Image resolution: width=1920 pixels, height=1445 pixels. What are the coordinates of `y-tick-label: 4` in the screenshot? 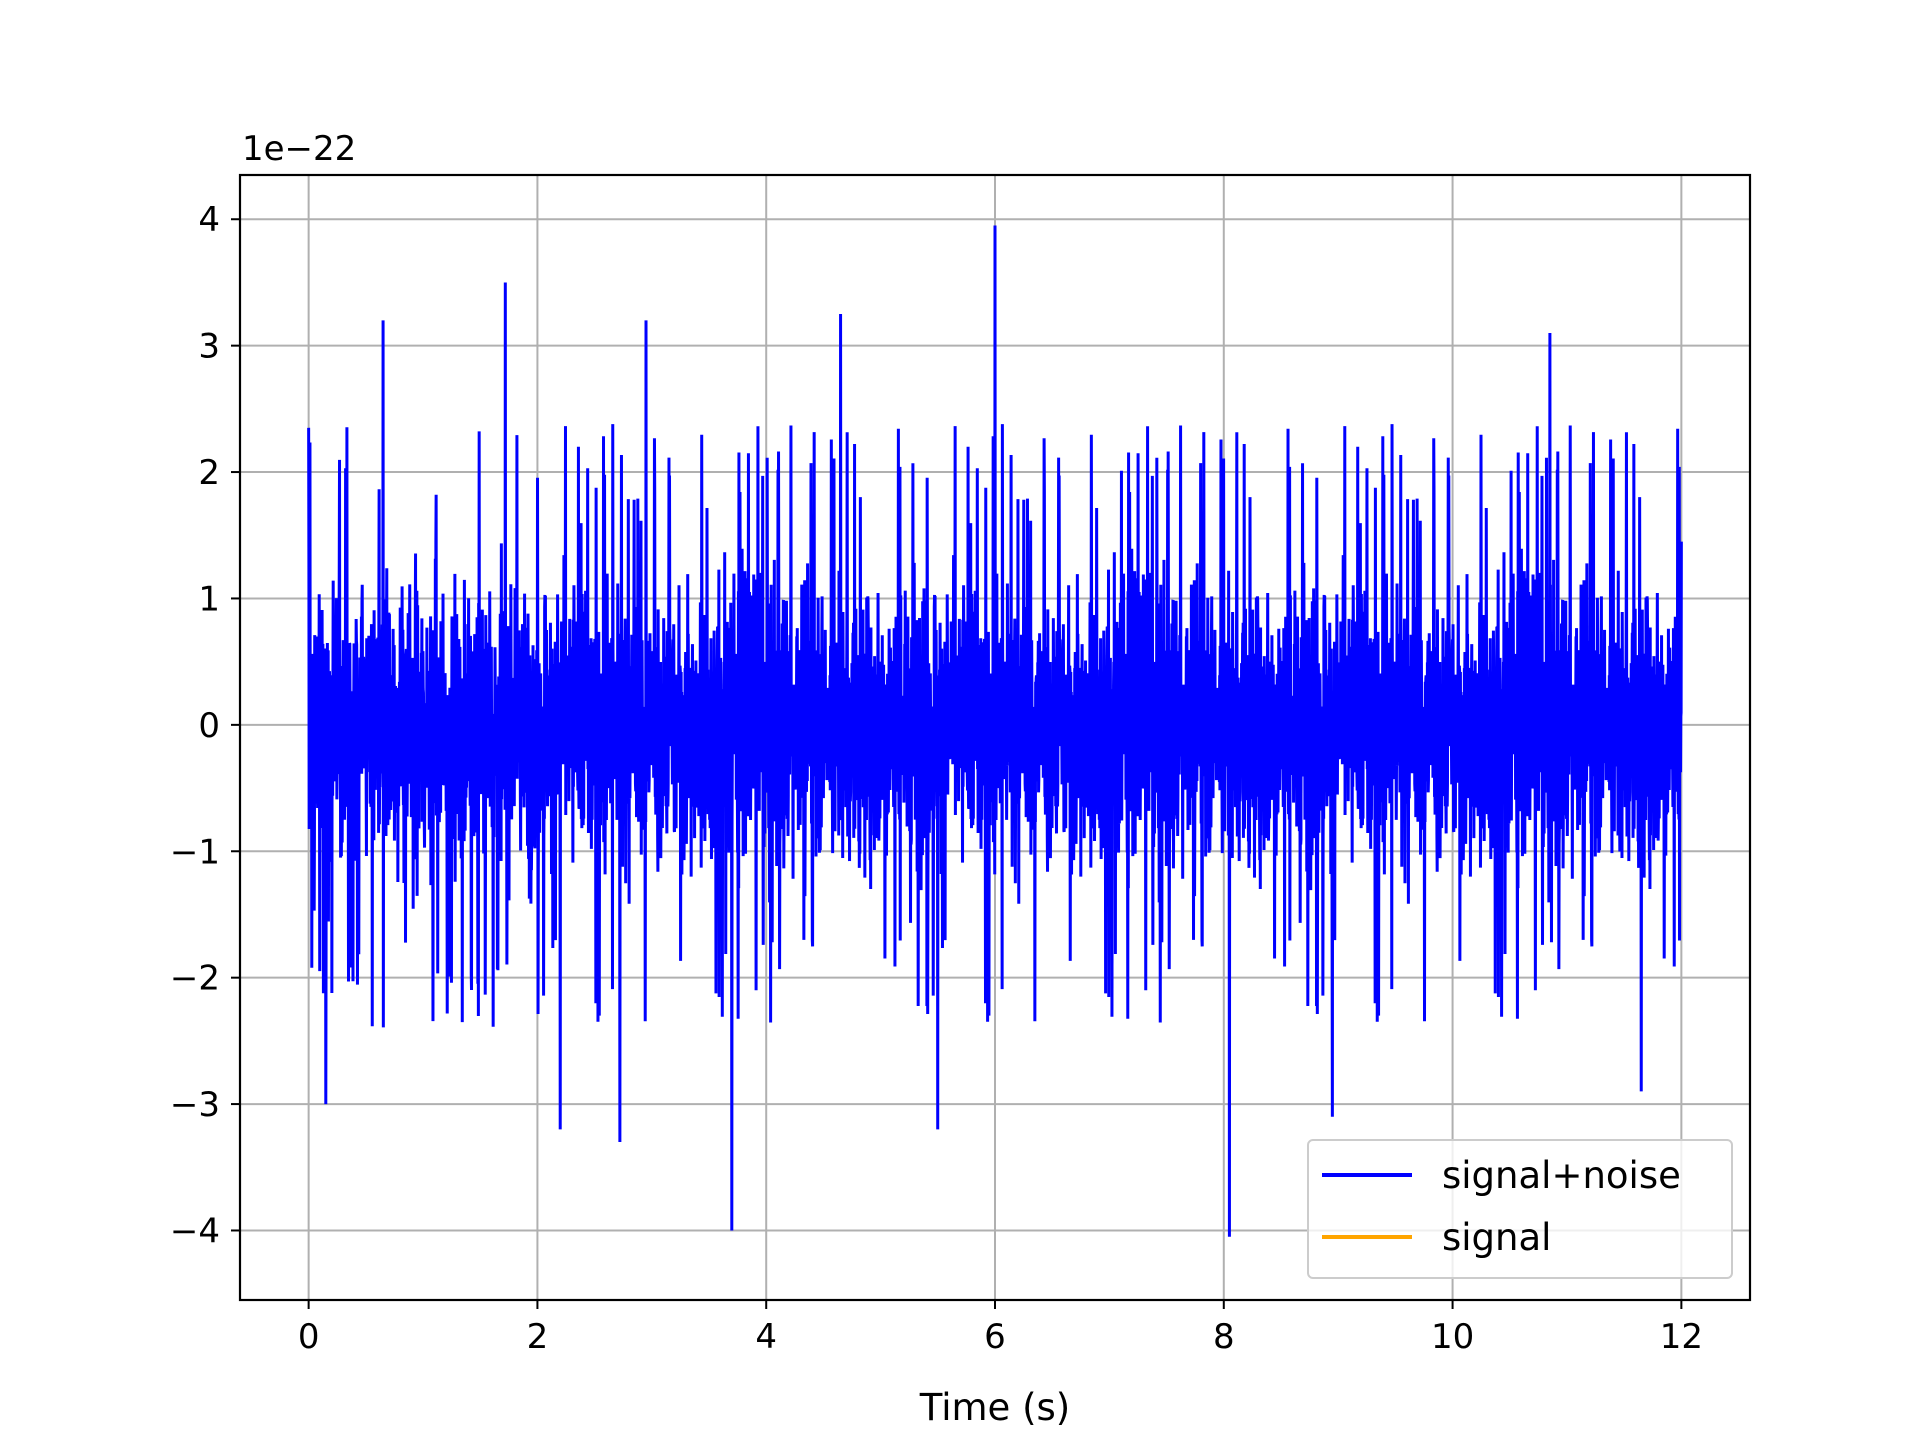 It's located at (209, 220).